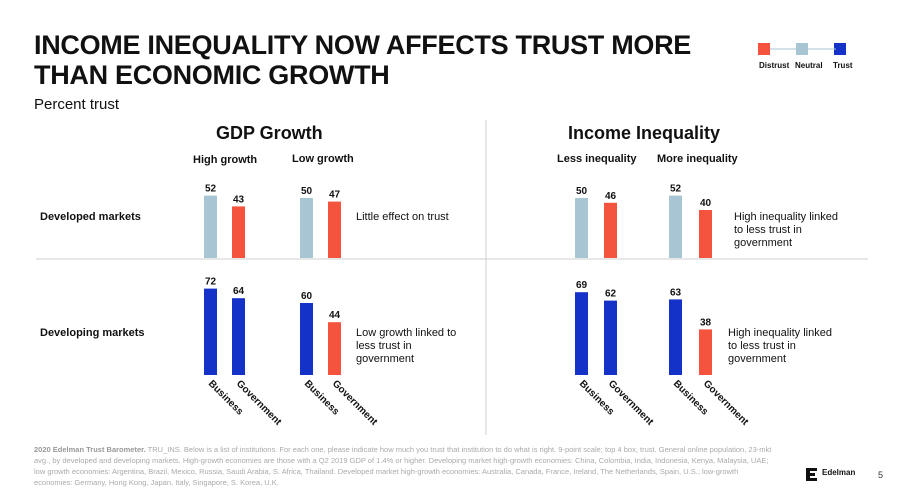  What do you see at coordinates (92, 333) in the screenshot?
I see `row-label-developing-markets: Developing markets` at bounding box center [92, 333].